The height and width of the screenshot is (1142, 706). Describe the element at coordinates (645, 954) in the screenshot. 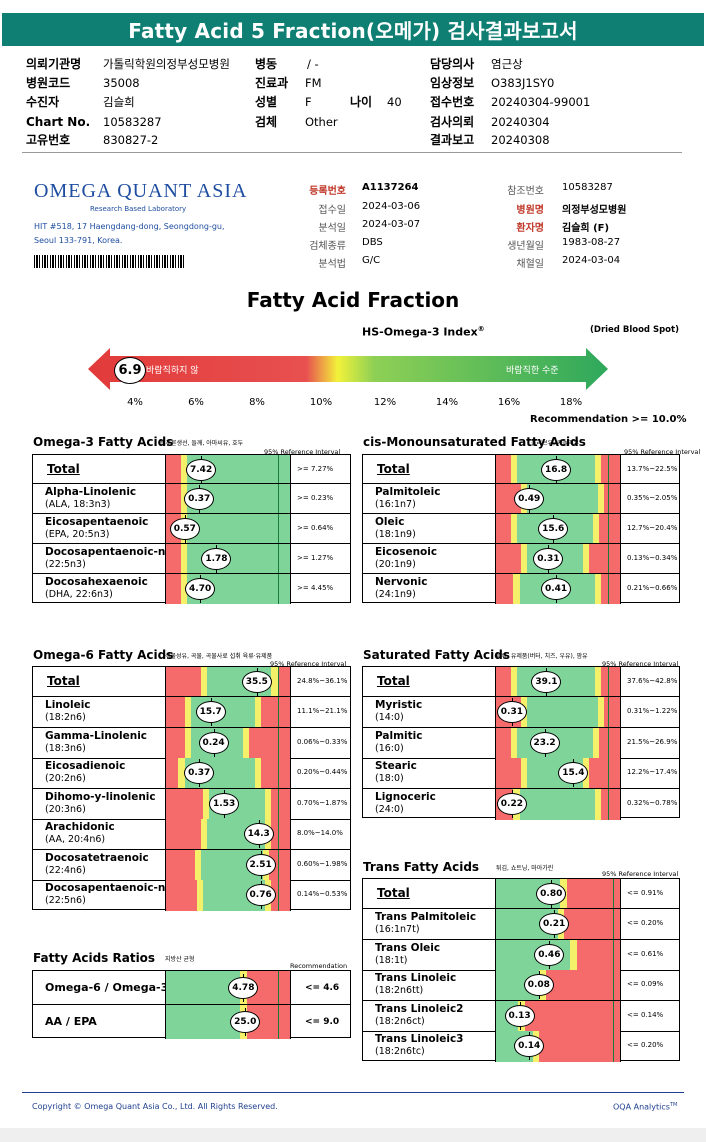

I see `reference-range: <= 0.61%` at that location.